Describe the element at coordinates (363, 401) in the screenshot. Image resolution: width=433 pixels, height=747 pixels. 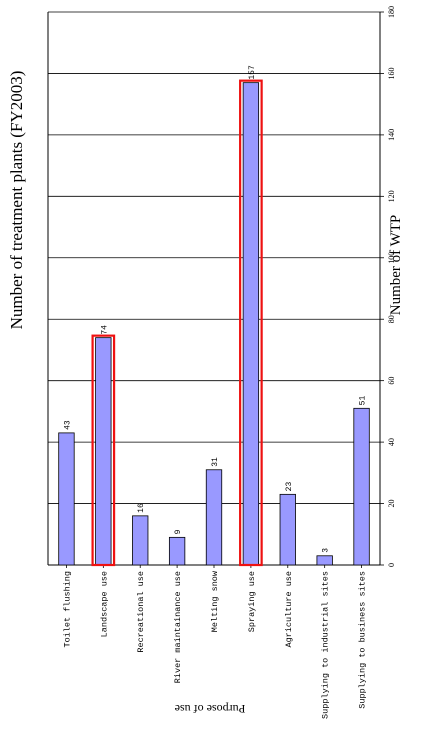
I see `data-label: 51` at that location.